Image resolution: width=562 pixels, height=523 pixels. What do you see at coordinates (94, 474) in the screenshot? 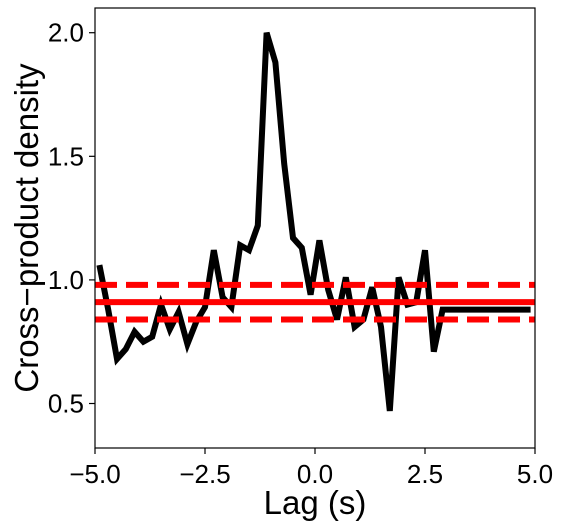
I see `x-tick-label: −5.0` at bounding box center [94, 474].